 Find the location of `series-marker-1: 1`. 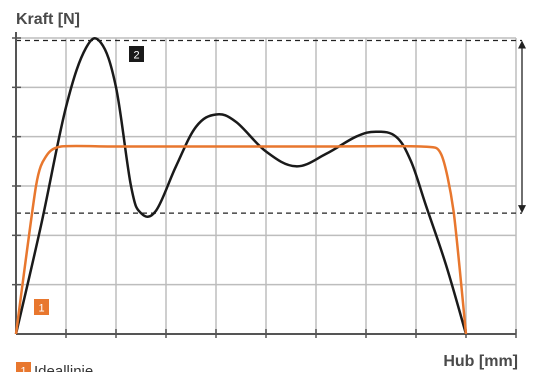

series-marker-1: 1 is located at coordinates (41, 307).